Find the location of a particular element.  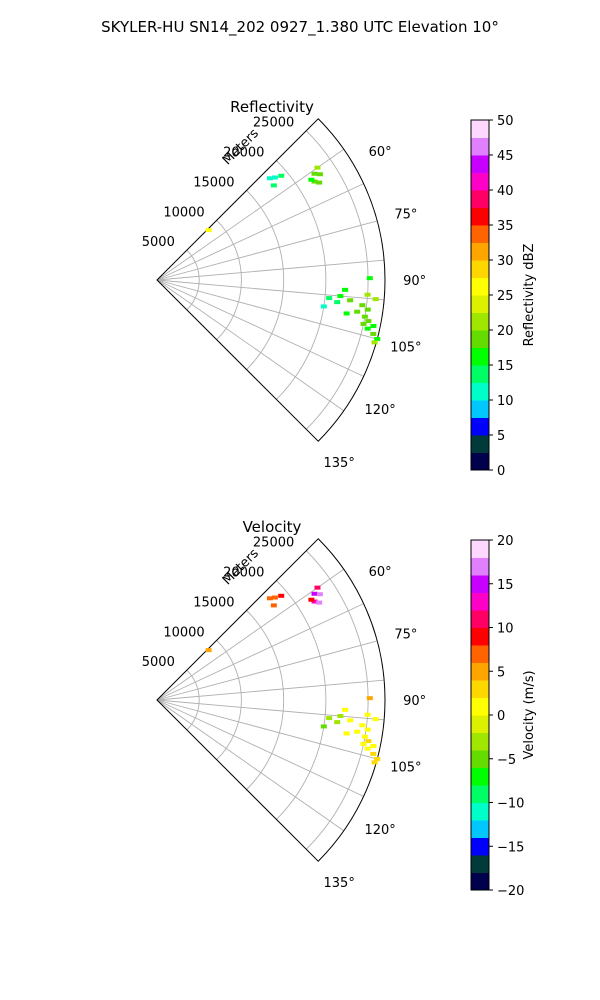

polar-grid is located at coordinates (270, 700).